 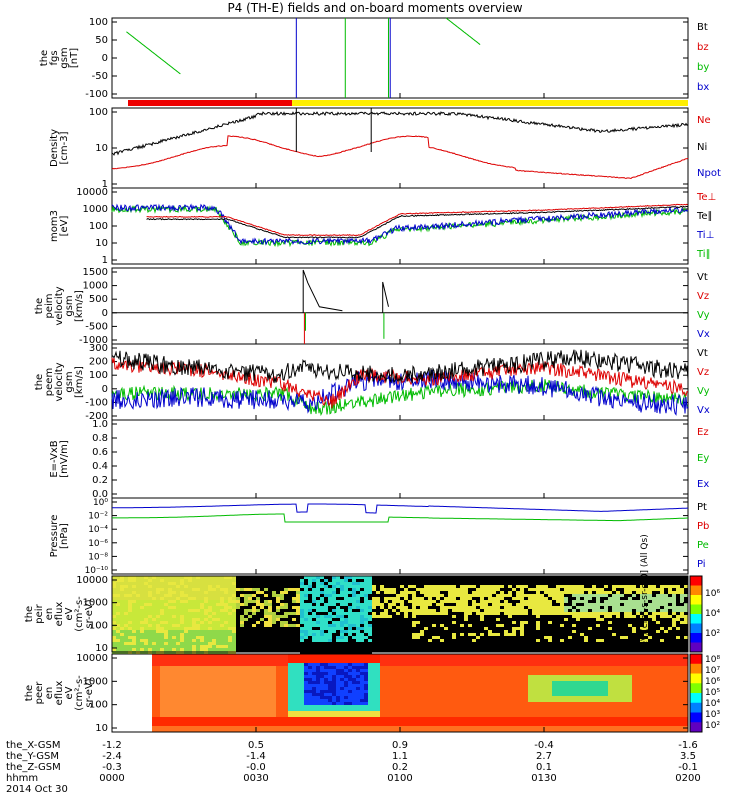 What do you see at coordinates (688, 756) in the screenshot?
I see `footer-value-y: 3.5` at bounding box center [688, 756].